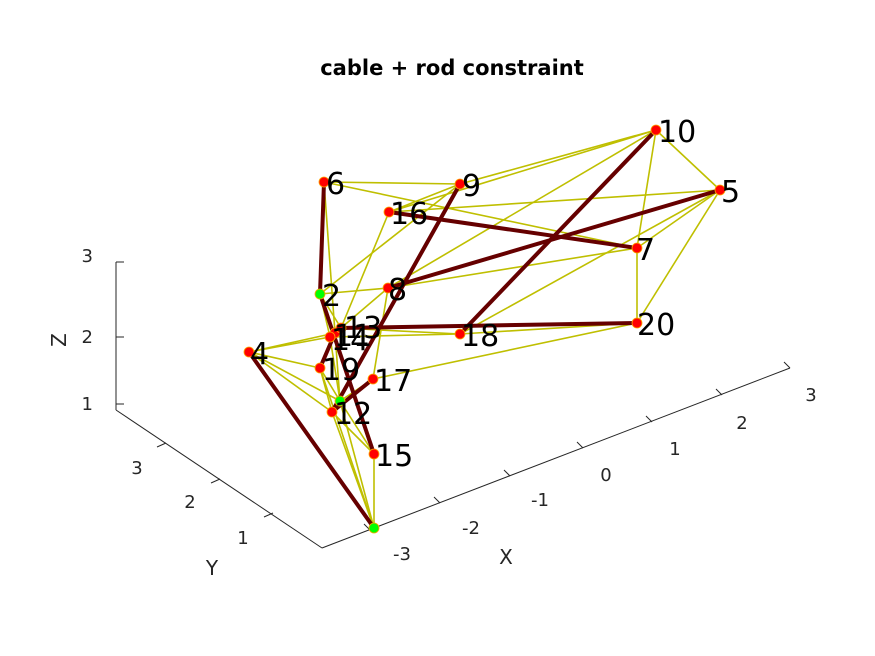  What do you see at coordinates (212, 568) in the screenshot?
I see `y-axis-label: Y` at bounding box center [212, 568].